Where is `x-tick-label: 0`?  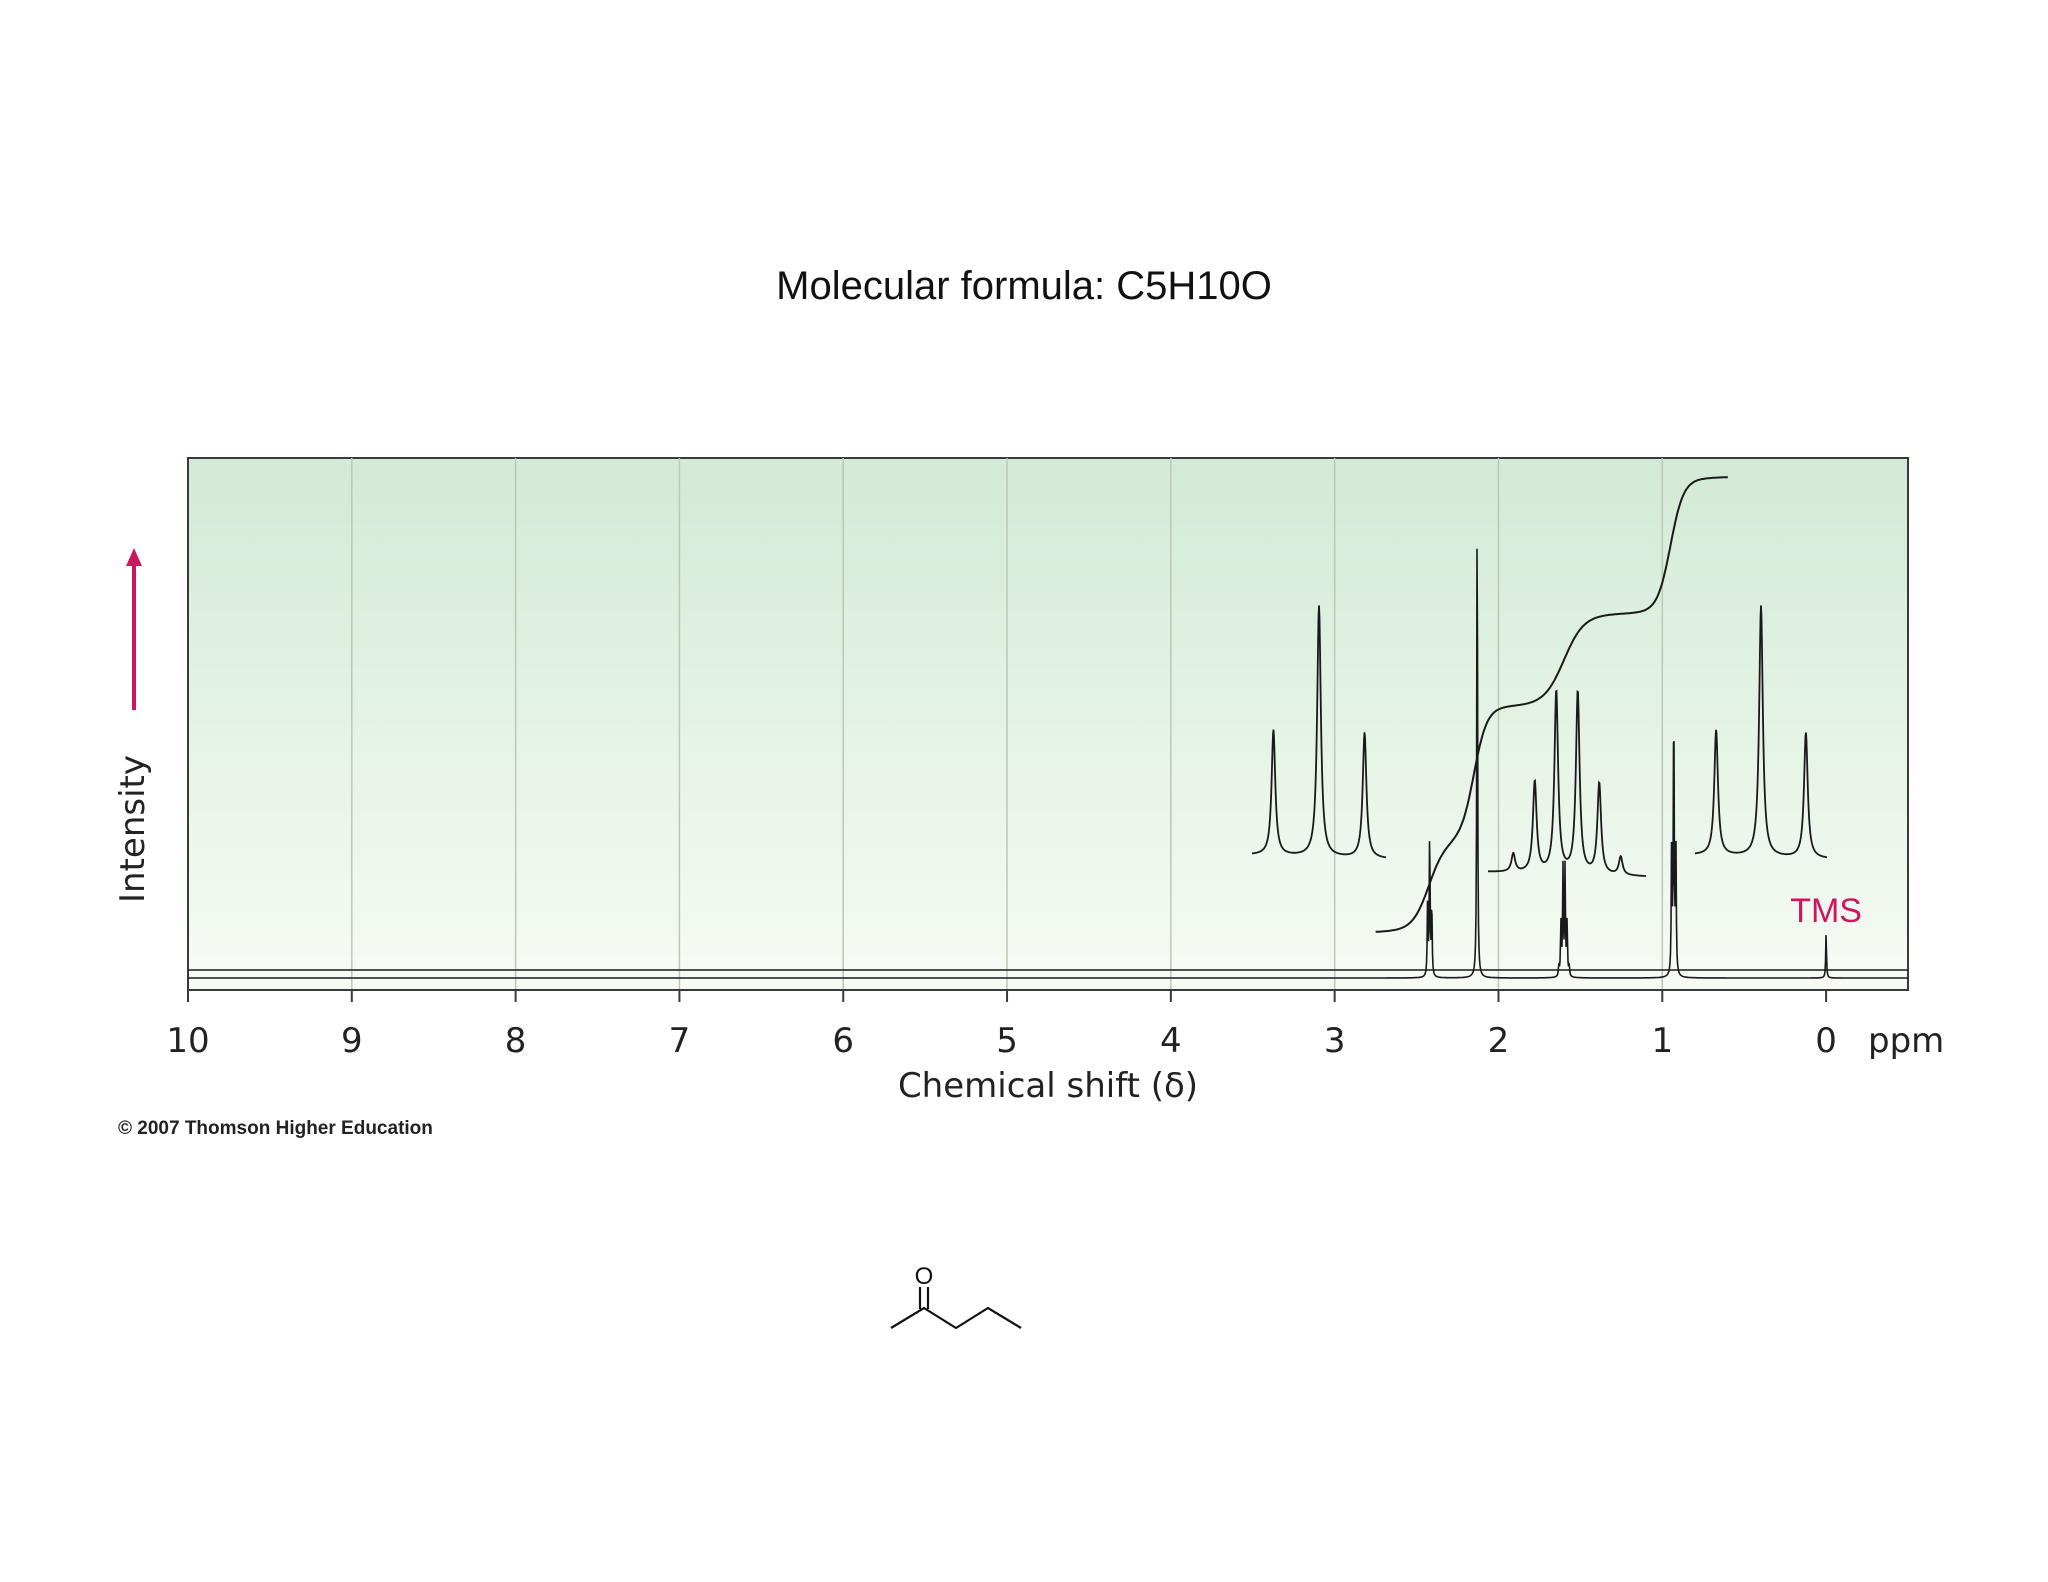 x-tick-label: 0 is located at coordinates (1826, 1041).